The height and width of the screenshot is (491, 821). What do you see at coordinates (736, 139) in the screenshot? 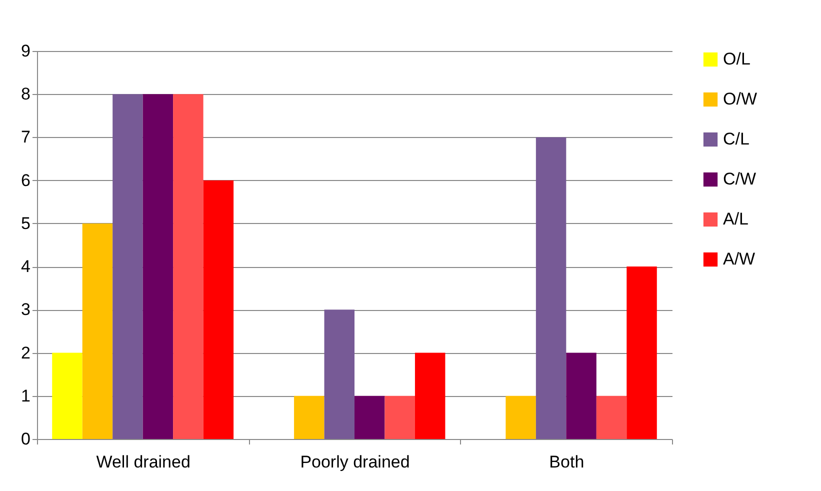
I see `legend-label: C/L` at bounding box center [736, 139].